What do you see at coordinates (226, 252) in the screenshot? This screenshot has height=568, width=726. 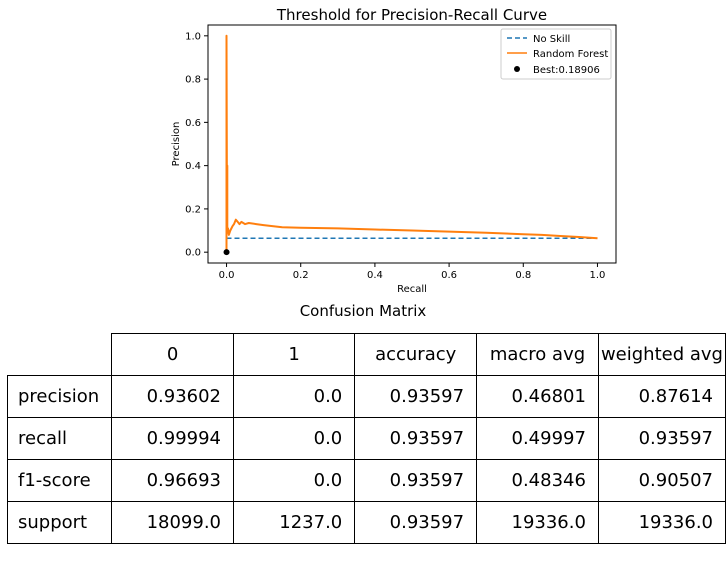 I see `best-threshold-point` at bounding box center [226, 252].